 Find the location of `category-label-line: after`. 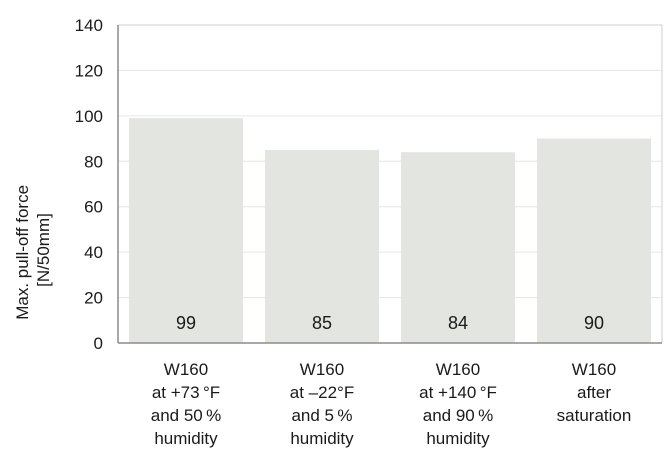

category-label-line: after is located at coordinates (594, 392).